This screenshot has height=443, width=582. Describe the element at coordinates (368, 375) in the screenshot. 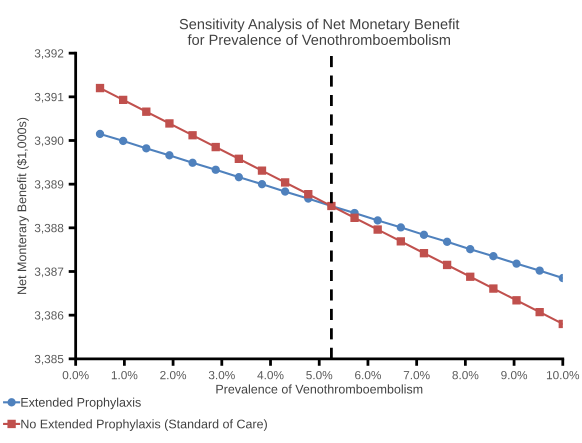

I see `x-tick-label: 6.0%` at that location.